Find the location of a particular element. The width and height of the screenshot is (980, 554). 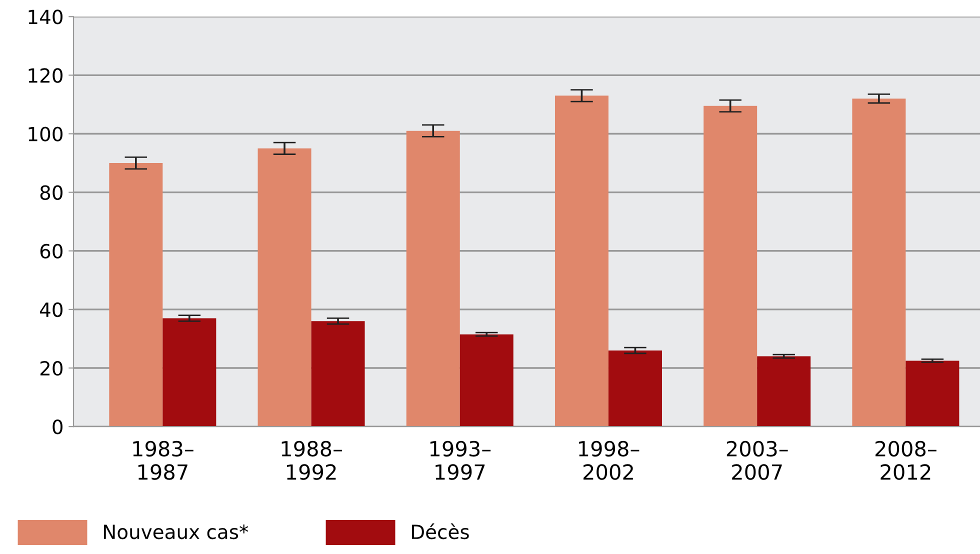

y-tick-label: 120 is located at coordinates (45, 75).